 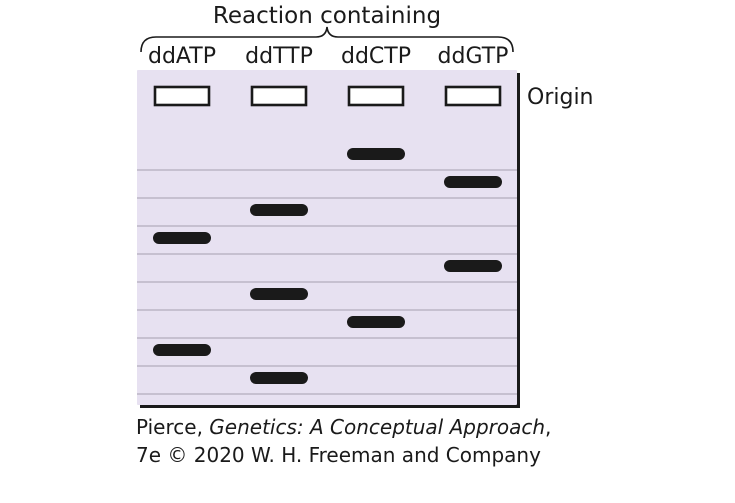 What do you see at coordinates (327, 96) in the screenshot?
I see `wells` at bounding box center [327, 96].